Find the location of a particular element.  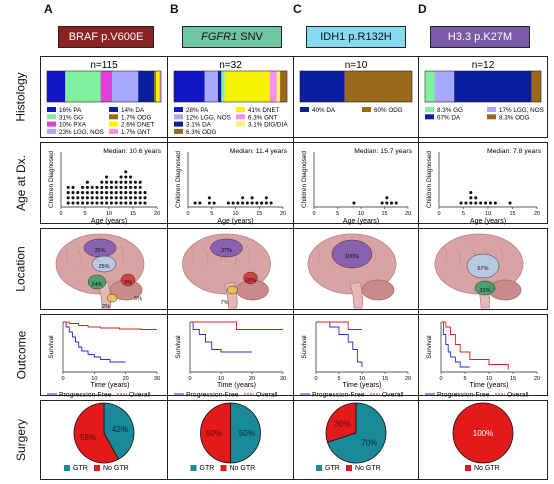

column-divider is located at coordinates (167, 268).